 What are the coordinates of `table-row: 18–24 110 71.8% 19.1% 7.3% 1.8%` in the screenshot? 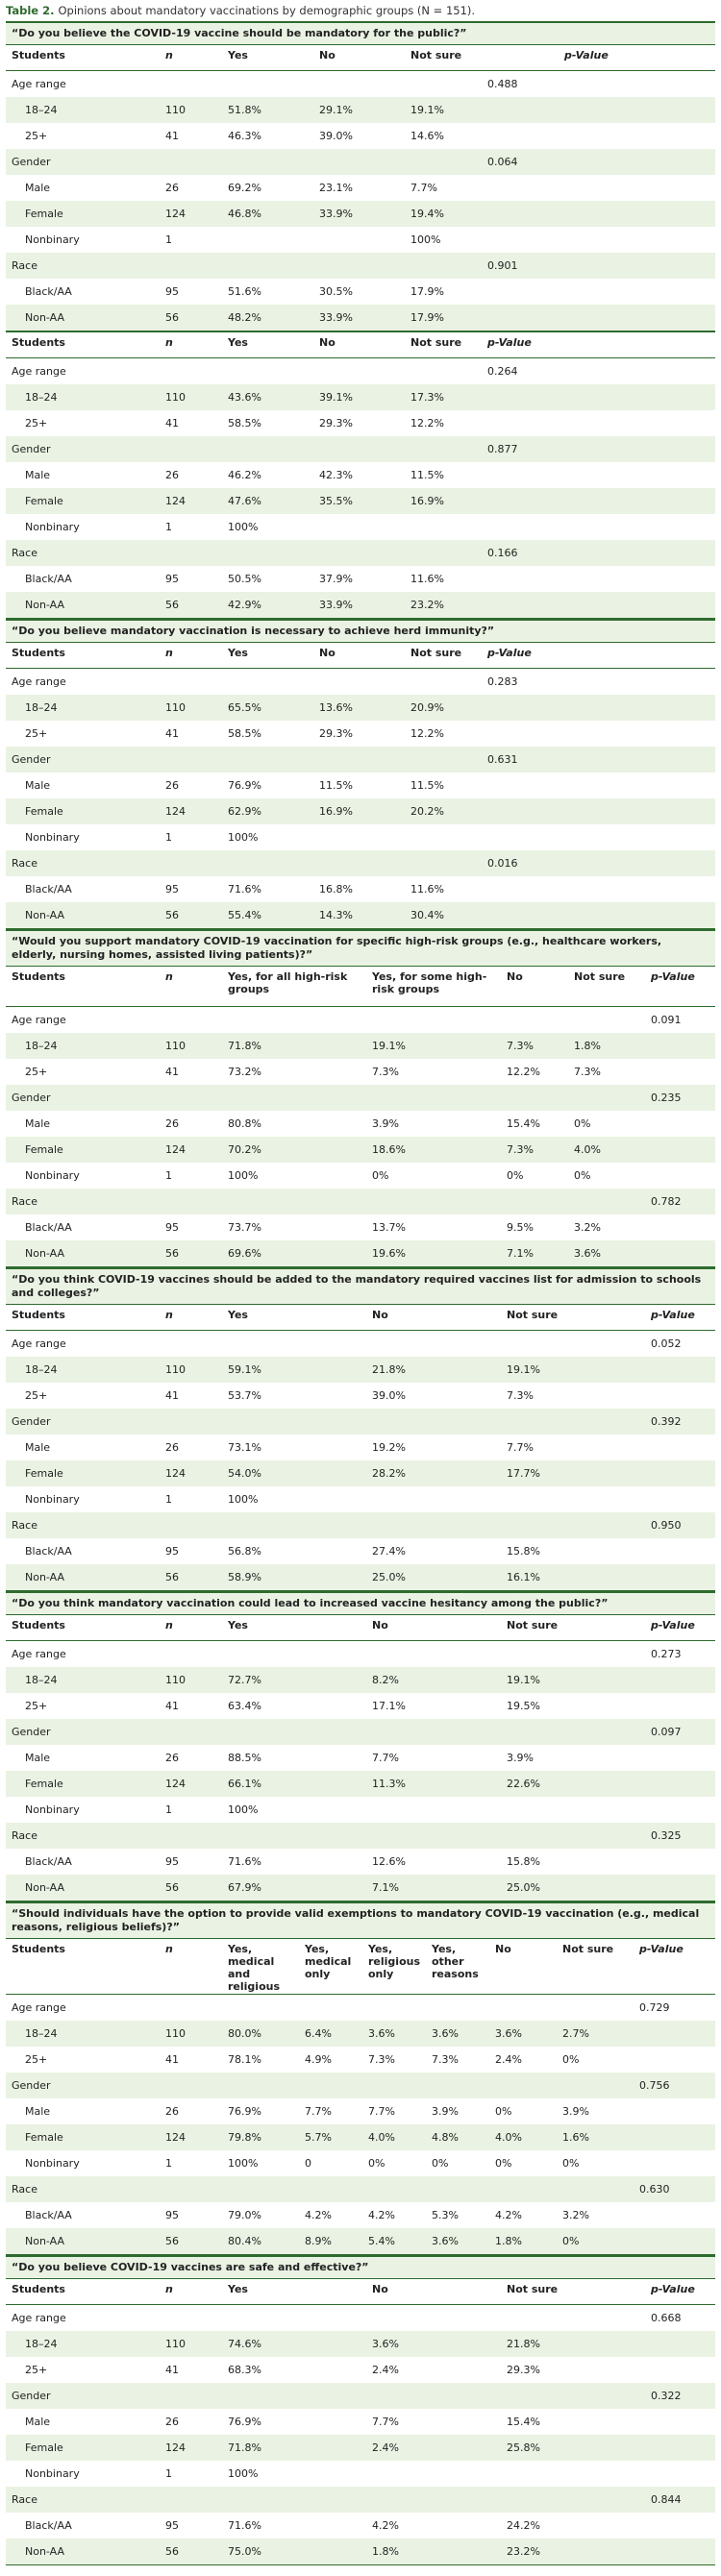 It's located at (361, 1046).